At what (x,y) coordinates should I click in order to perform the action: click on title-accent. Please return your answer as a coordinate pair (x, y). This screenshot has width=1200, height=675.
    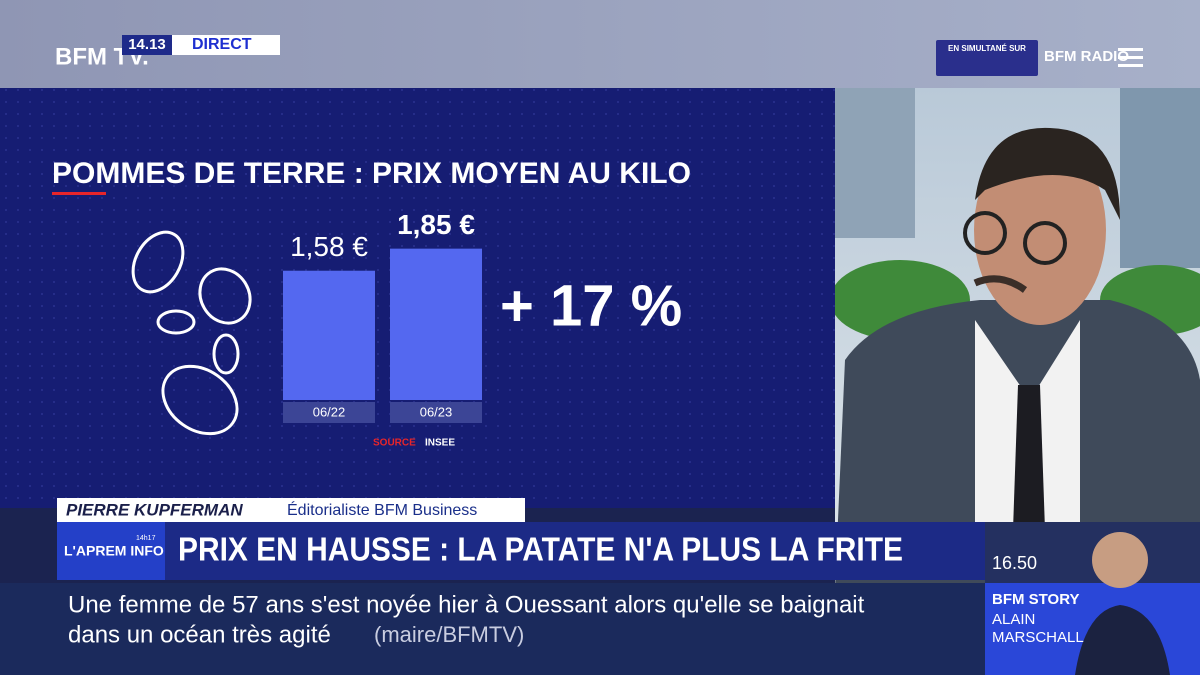
    Looking at the image, I should click on (79, 193).